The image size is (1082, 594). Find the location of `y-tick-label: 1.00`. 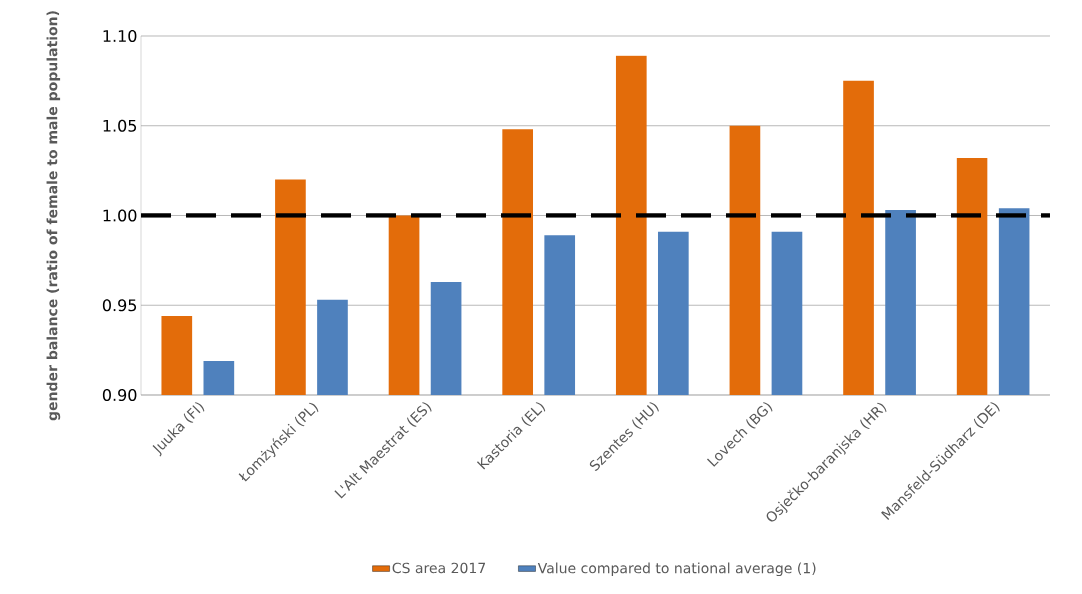

y-tick-label: 1.00 is located at coordinates (120, 215).